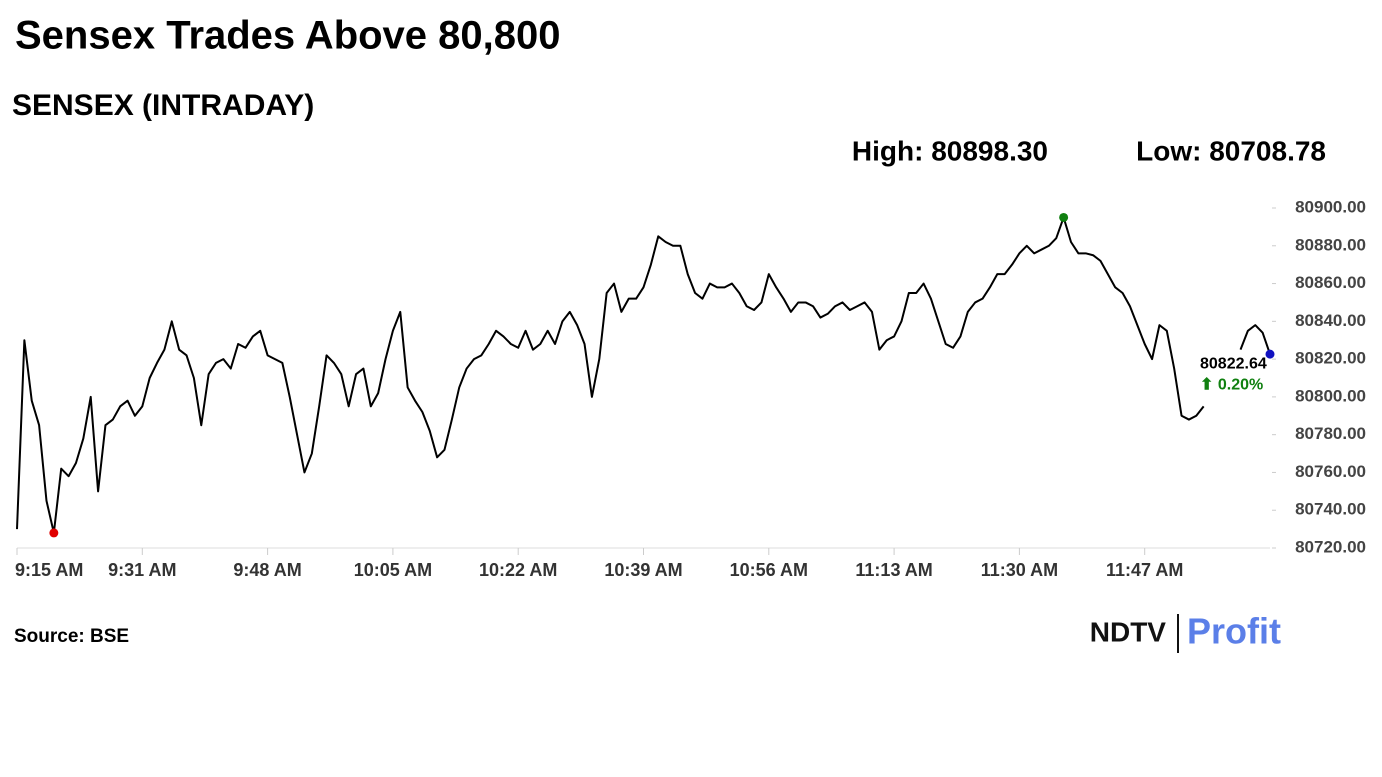 The height and width of the screenshot is (777, 1382). What do you see at coordinates (1064, 217) in the screenshot?
I see `high-marker` at bounding box center [1064, 217].